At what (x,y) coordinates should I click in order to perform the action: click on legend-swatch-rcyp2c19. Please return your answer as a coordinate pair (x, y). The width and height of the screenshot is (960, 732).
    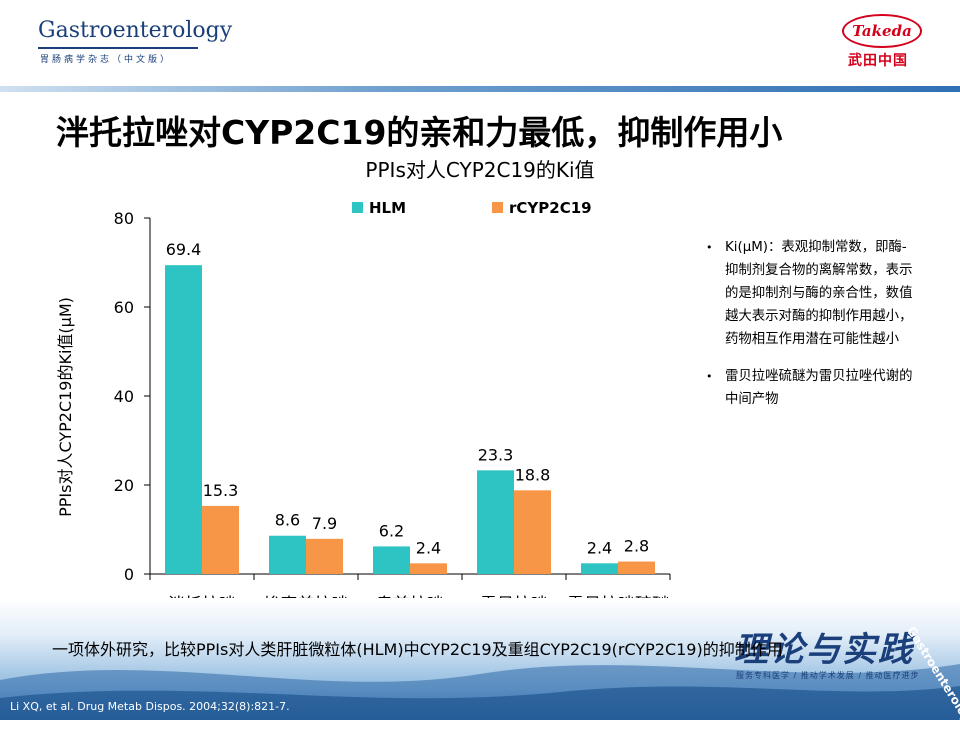
    Looking at the image, I should click on (497, 207).